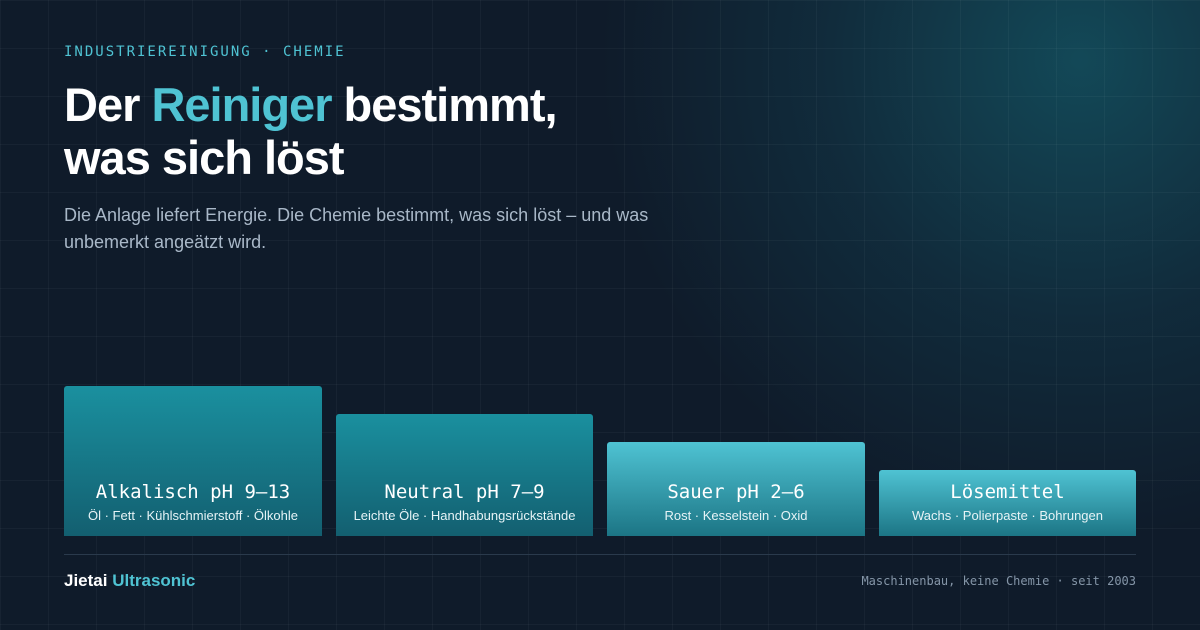 The height and width of the screenshot is (630, 1200). I want to click on divider, so click(600, 554).